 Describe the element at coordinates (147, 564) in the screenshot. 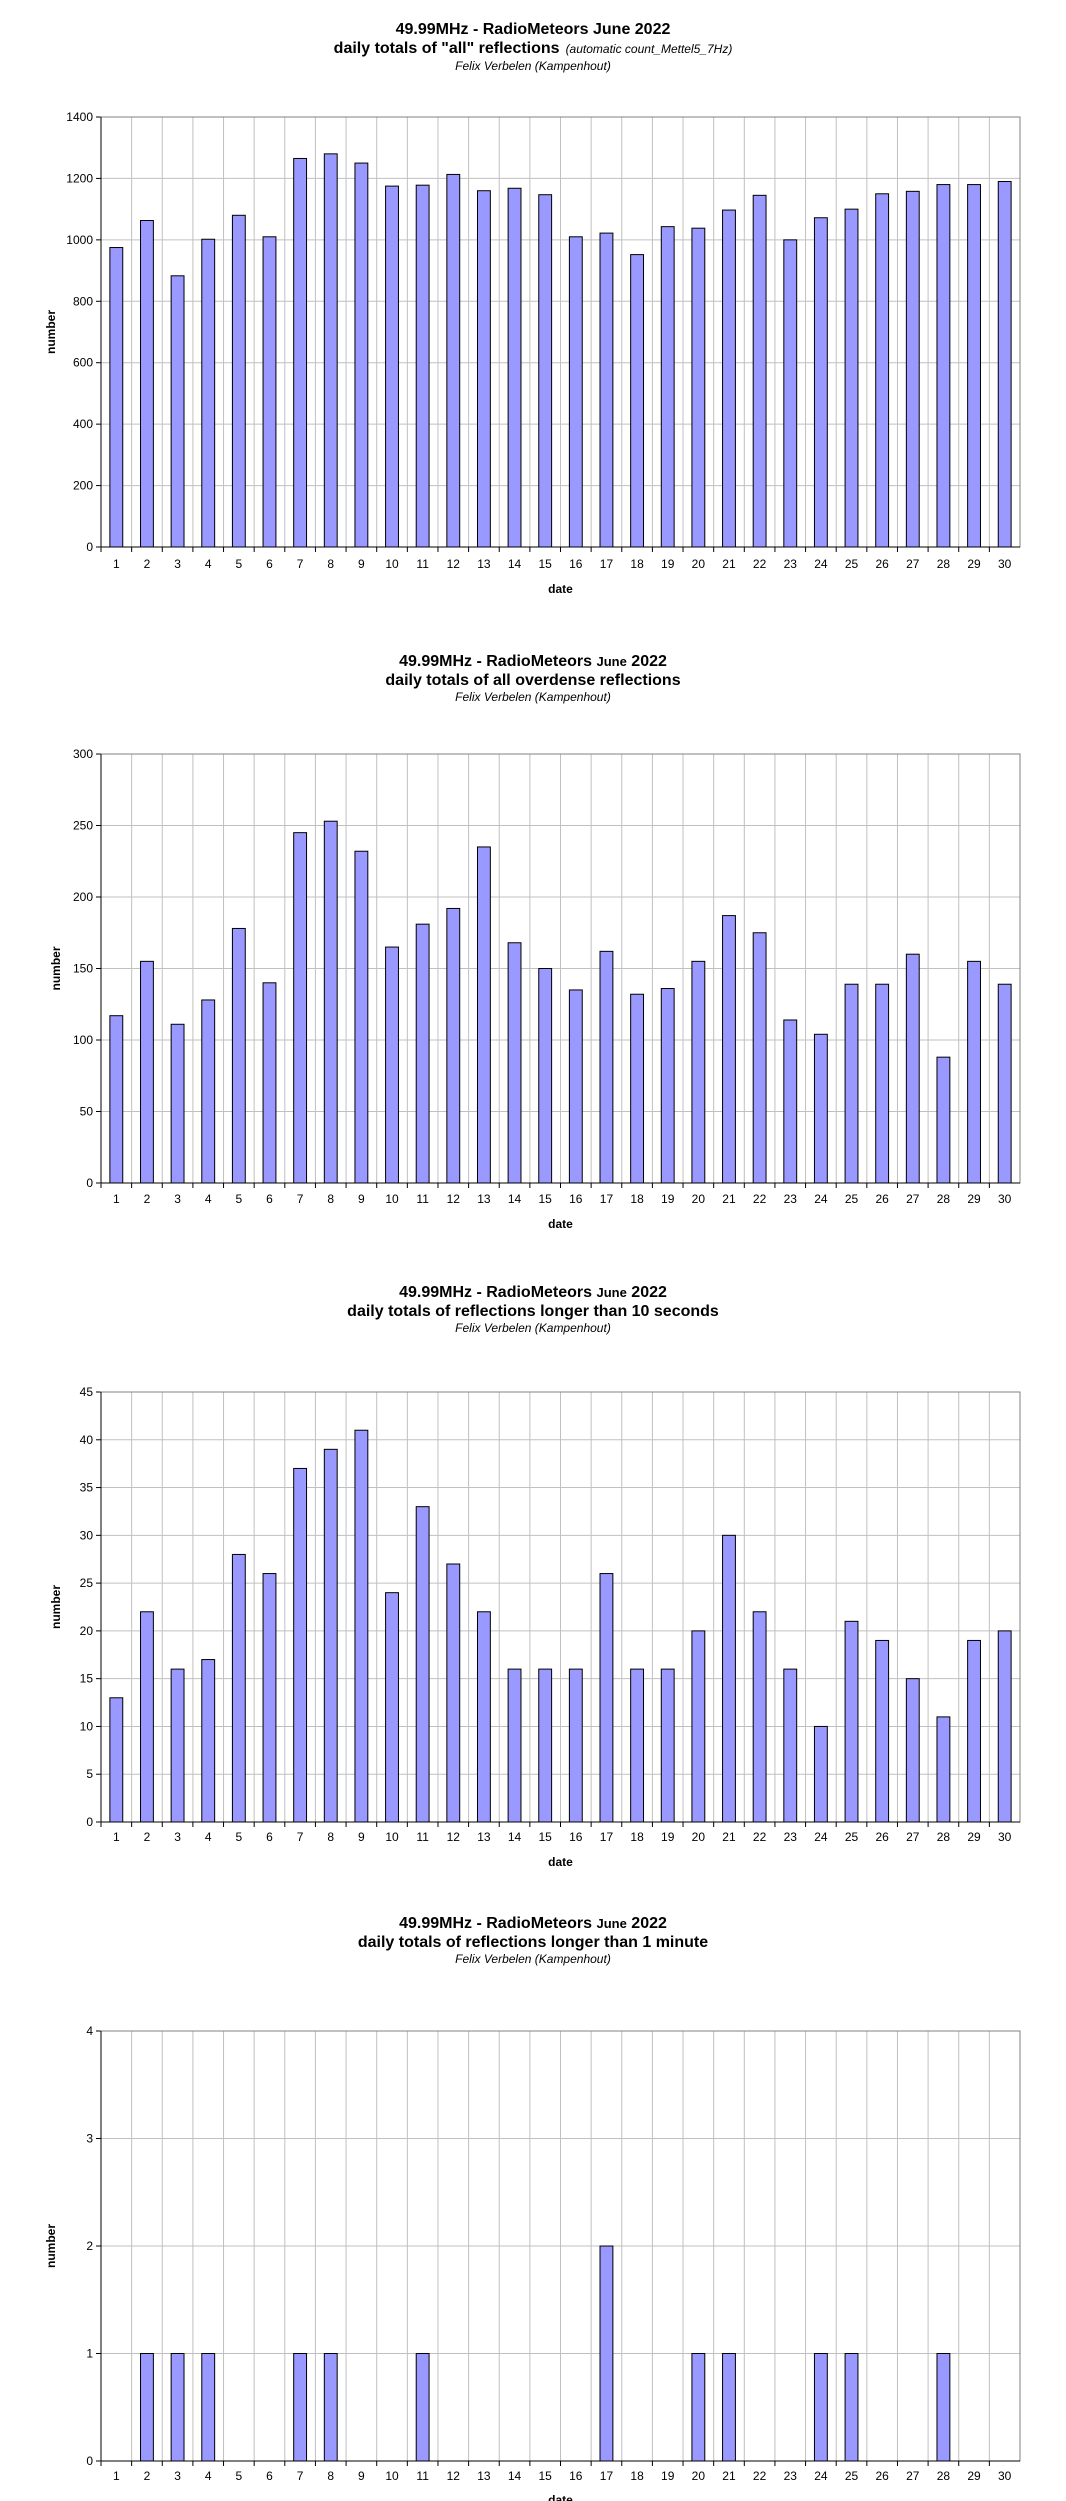

I see `x-tick-label: 2` at that location.